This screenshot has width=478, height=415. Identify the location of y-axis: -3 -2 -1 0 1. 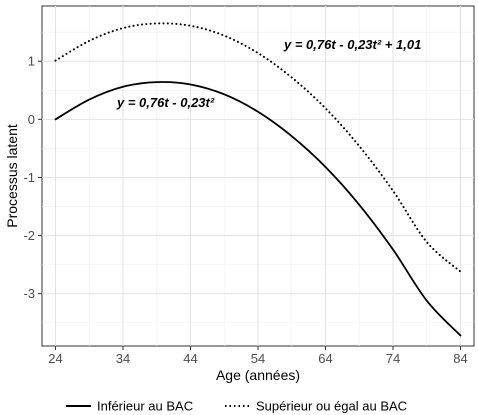
(32, 177).